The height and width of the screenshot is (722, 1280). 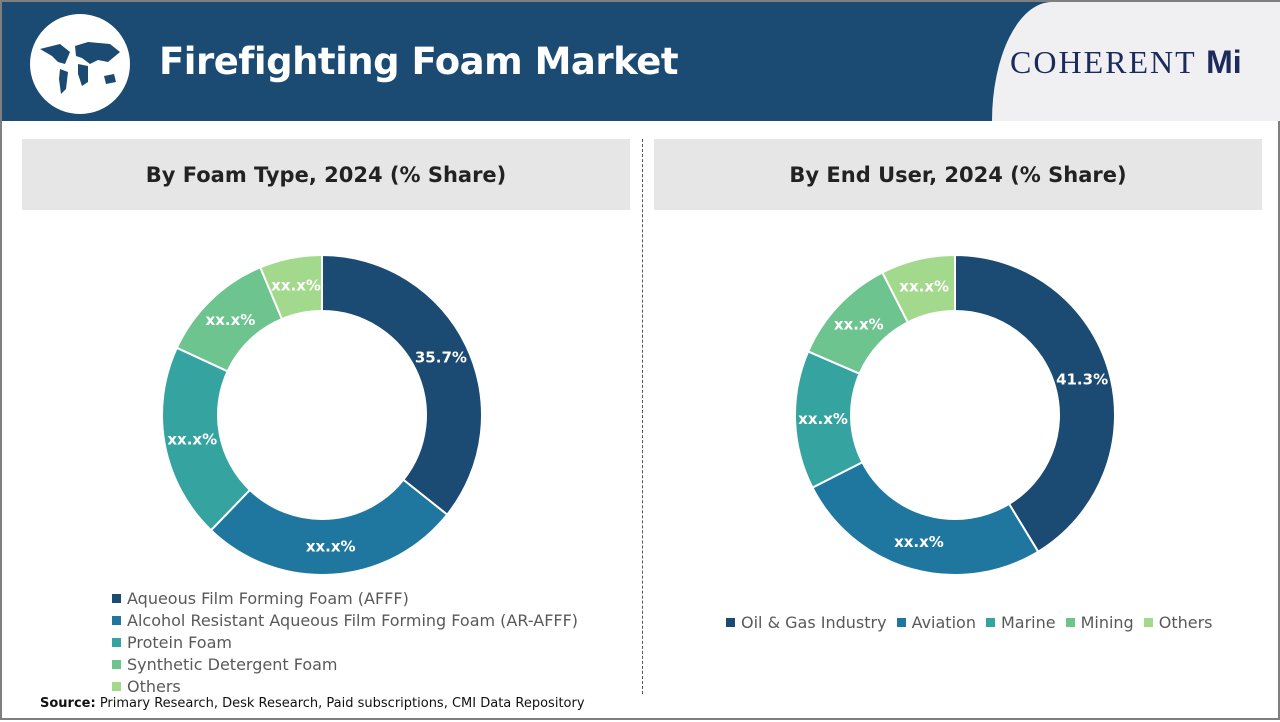 I want to click on legend-item: Oil & Gas Industry, so click(x=806, y=622).